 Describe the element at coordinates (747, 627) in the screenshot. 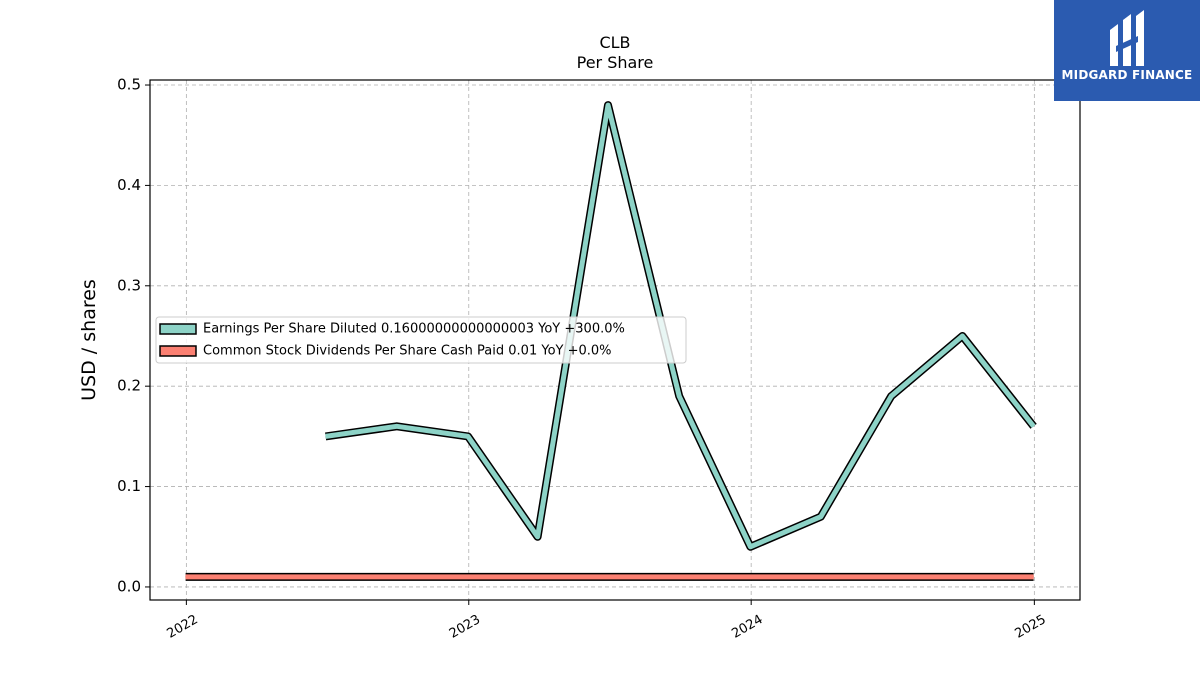

I see `x-tick-label: 2024` at that location.